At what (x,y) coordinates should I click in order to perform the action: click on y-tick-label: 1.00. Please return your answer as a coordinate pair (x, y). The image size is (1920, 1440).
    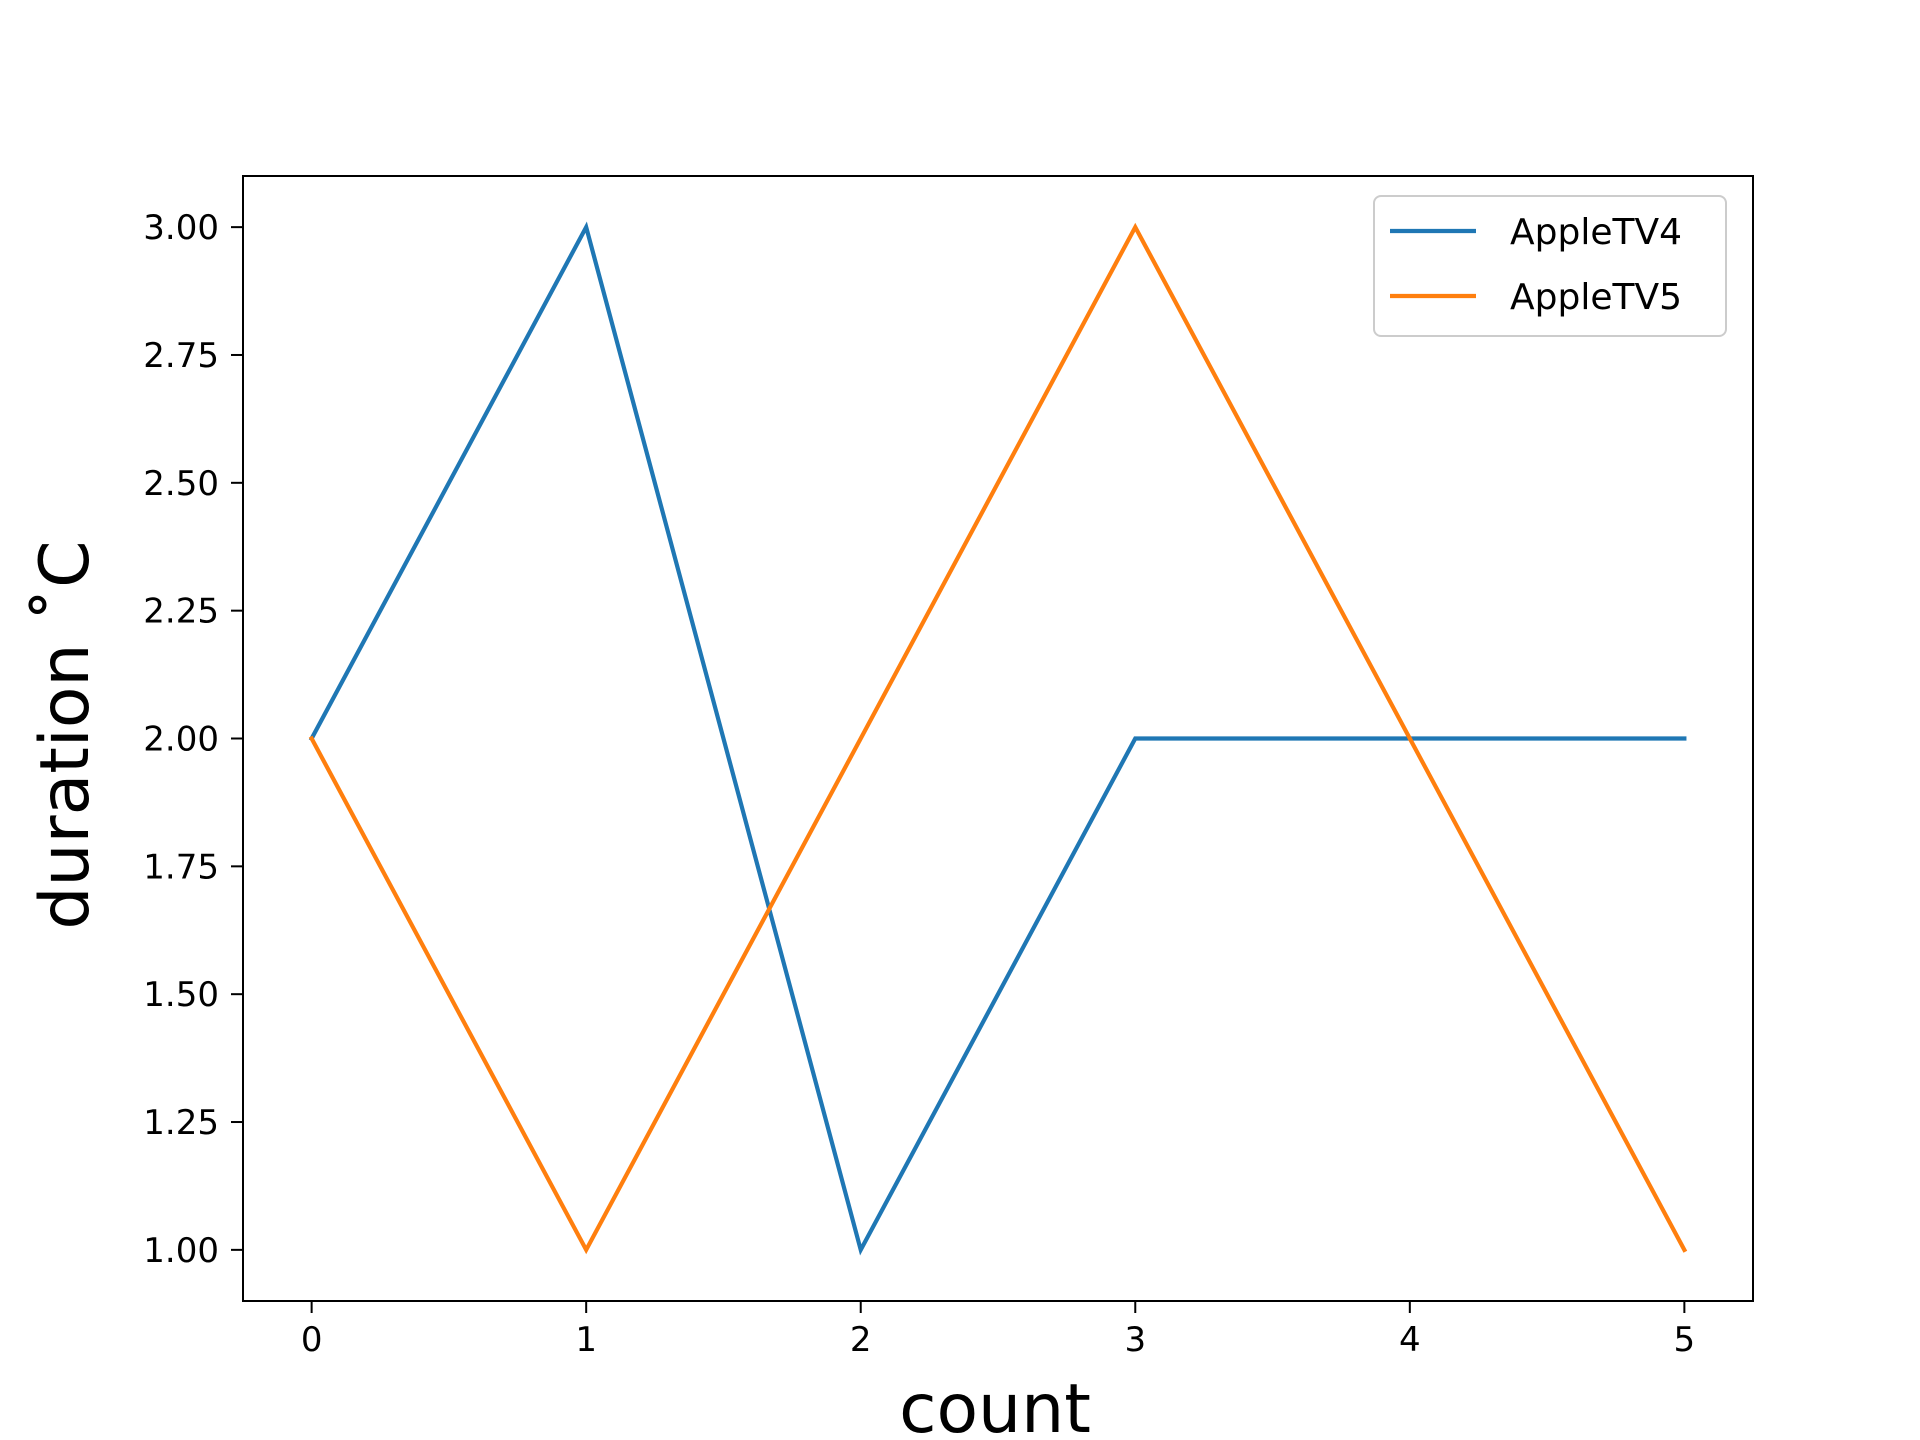
    Looking at the image, I should click on (181, 1251).